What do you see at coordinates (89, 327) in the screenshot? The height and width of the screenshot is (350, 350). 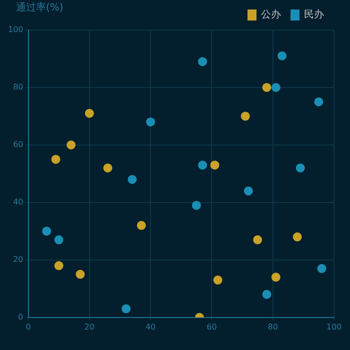 I see `x-tick-label: 20` at bounding box center [89, 327].